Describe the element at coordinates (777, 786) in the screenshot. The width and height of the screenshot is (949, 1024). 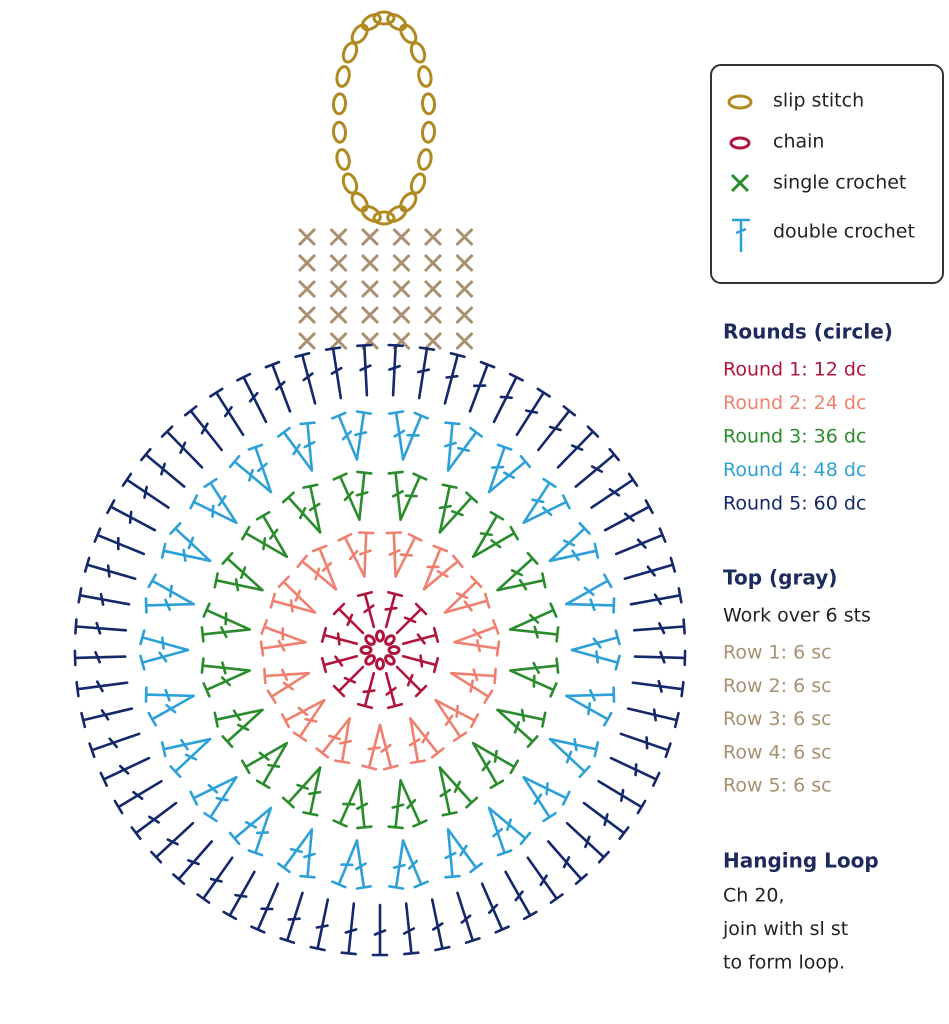
I see `row-label: Row 5: 6 sc` at that location.